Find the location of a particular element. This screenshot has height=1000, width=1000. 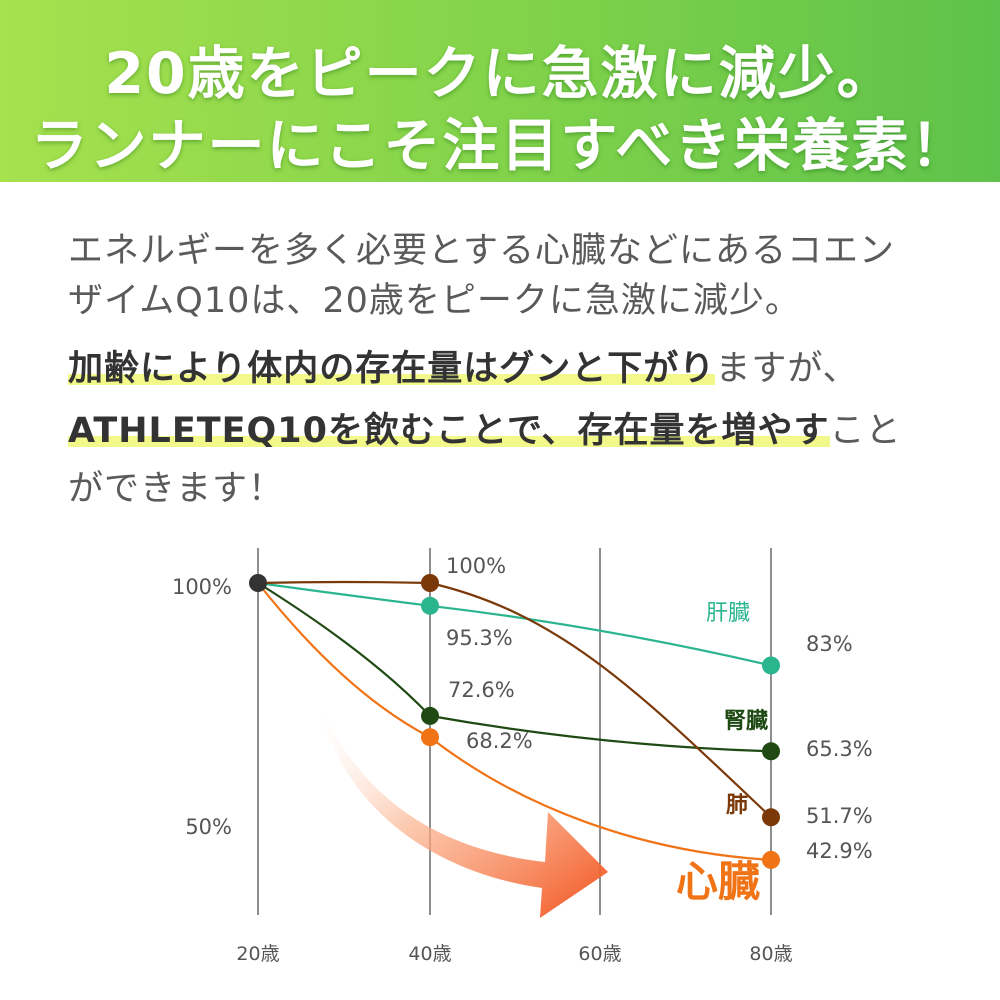

x-tick-label: 20歳 is located at coordinates (257, 954).